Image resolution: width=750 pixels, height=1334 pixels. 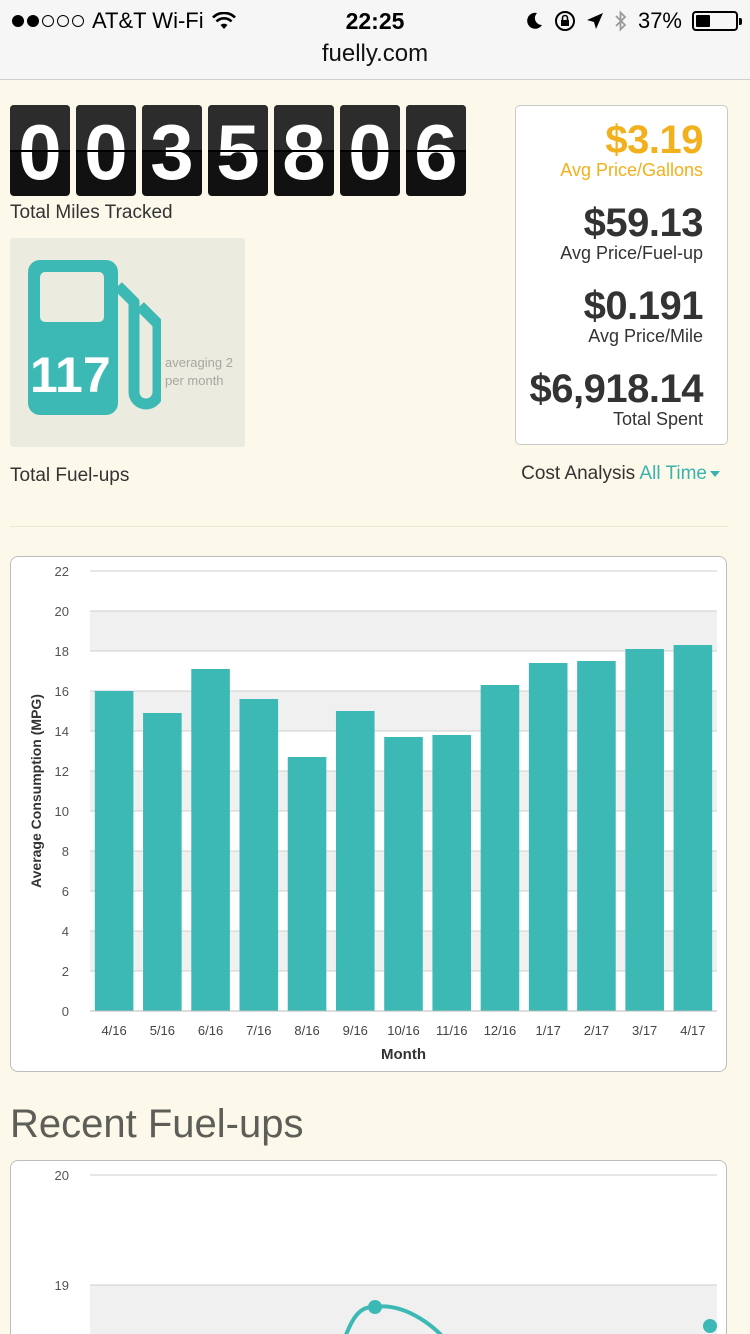 I want to click on total-fuelups-label: Total Fuel-ups, so click(x=70, y=475).